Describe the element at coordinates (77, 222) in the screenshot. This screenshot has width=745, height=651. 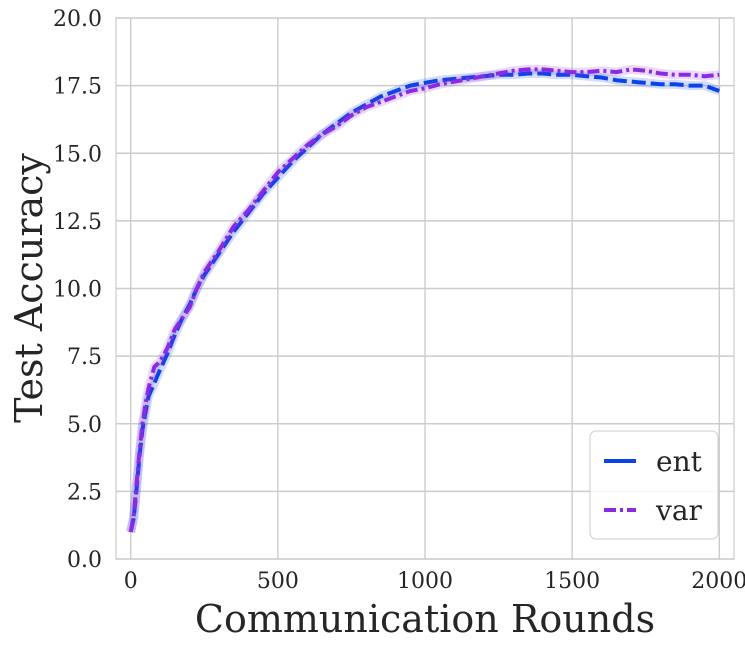
I see `y-tick-label: 12.5` at that location.